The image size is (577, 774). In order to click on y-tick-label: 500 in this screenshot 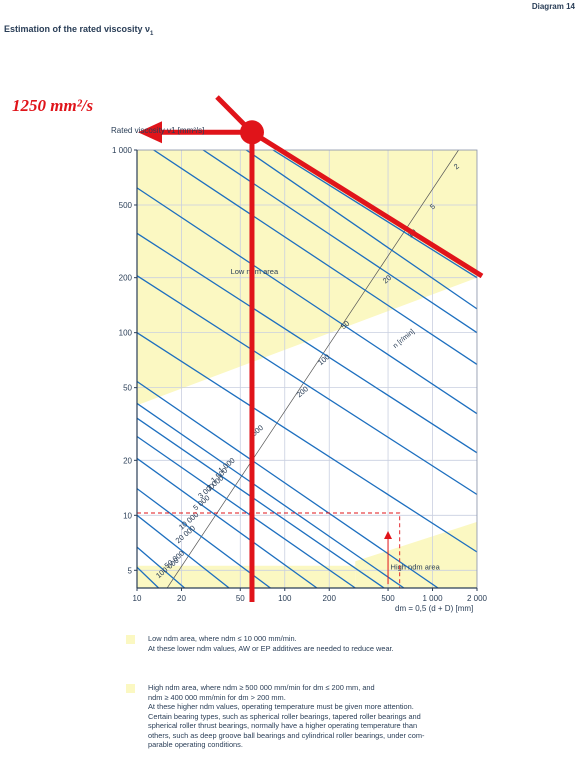, I will do `click(126, 205)`.